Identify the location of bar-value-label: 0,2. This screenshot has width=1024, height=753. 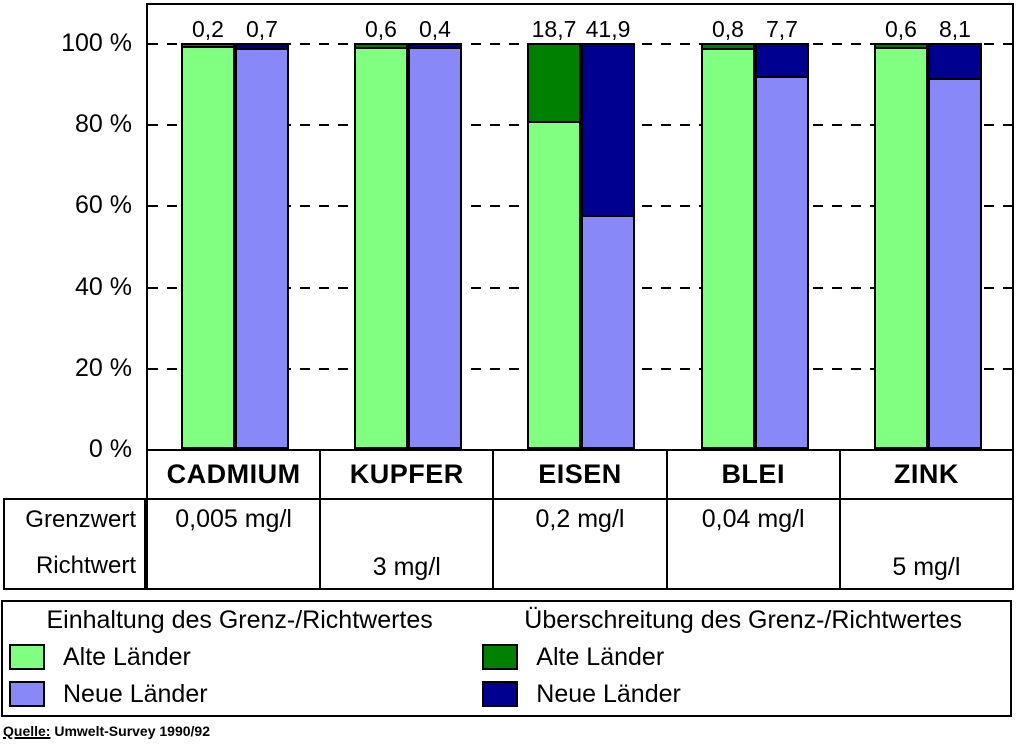
(208, 29).